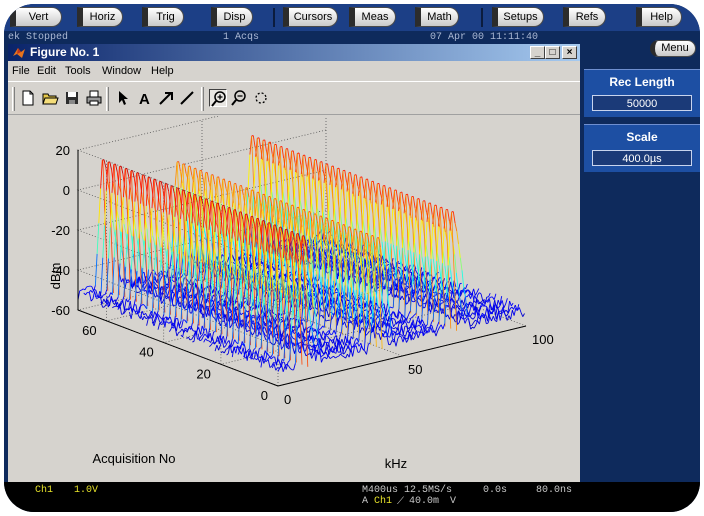 Image resolution: width=704 pixels, height=516 pixels. What do you see at coordinates (642, 93) in the screenshot?
I see `rec-length-control: Rec Length 50000` at bounding box center [642, 93].